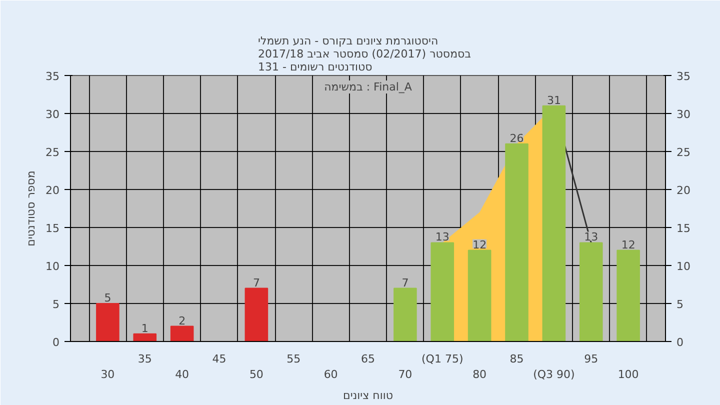 The image size is (720, 405). What do you see at coordinates (53, 114) in the screenshot?
I see `y-tick-label: 30` at bounding box center [53, 114].